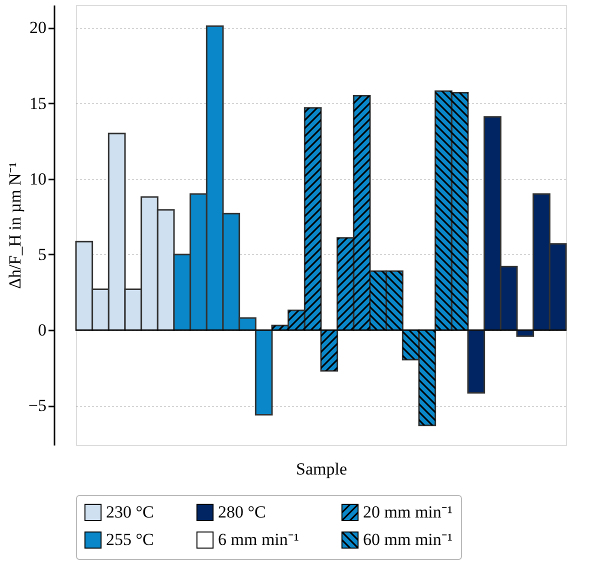  I want to click on y-axis-title: Δh/F_H in µm N⁻¹, so click(14, 225).